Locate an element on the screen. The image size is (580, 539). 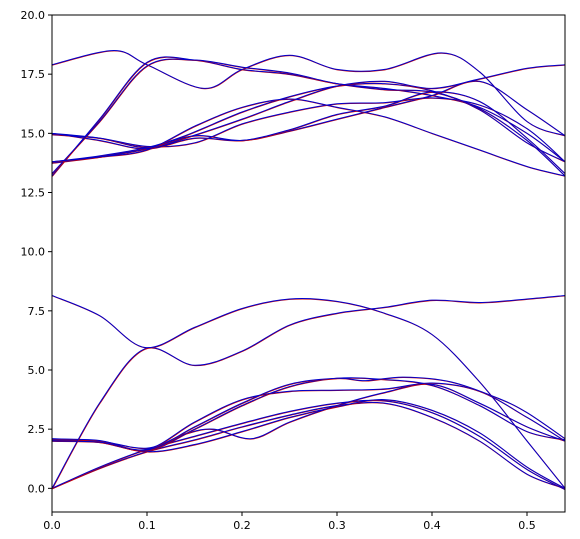
x-axis: 0.0 0.1 0.2 0.3 0.4 0.5 is located at coordinates (289, 522).